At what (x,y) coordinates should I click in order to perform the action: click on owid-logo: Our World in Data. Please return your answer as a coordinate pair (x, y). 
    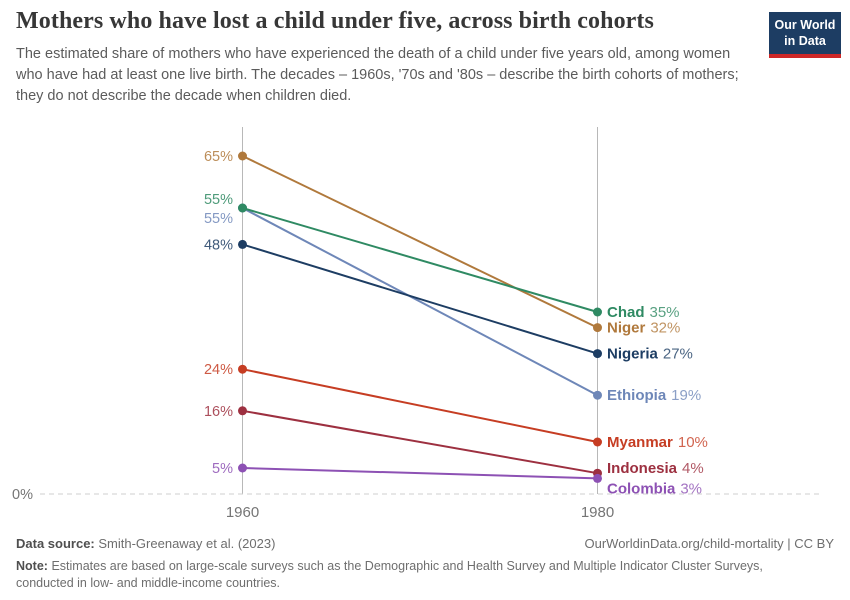
    Looking at the image, I should click on (805, 35).